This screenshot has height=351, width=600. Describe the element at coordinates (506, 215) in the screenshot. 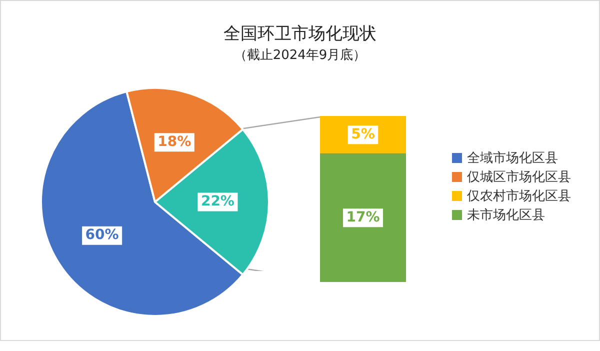

I see `legend-label: 未市场化区县` at that location.